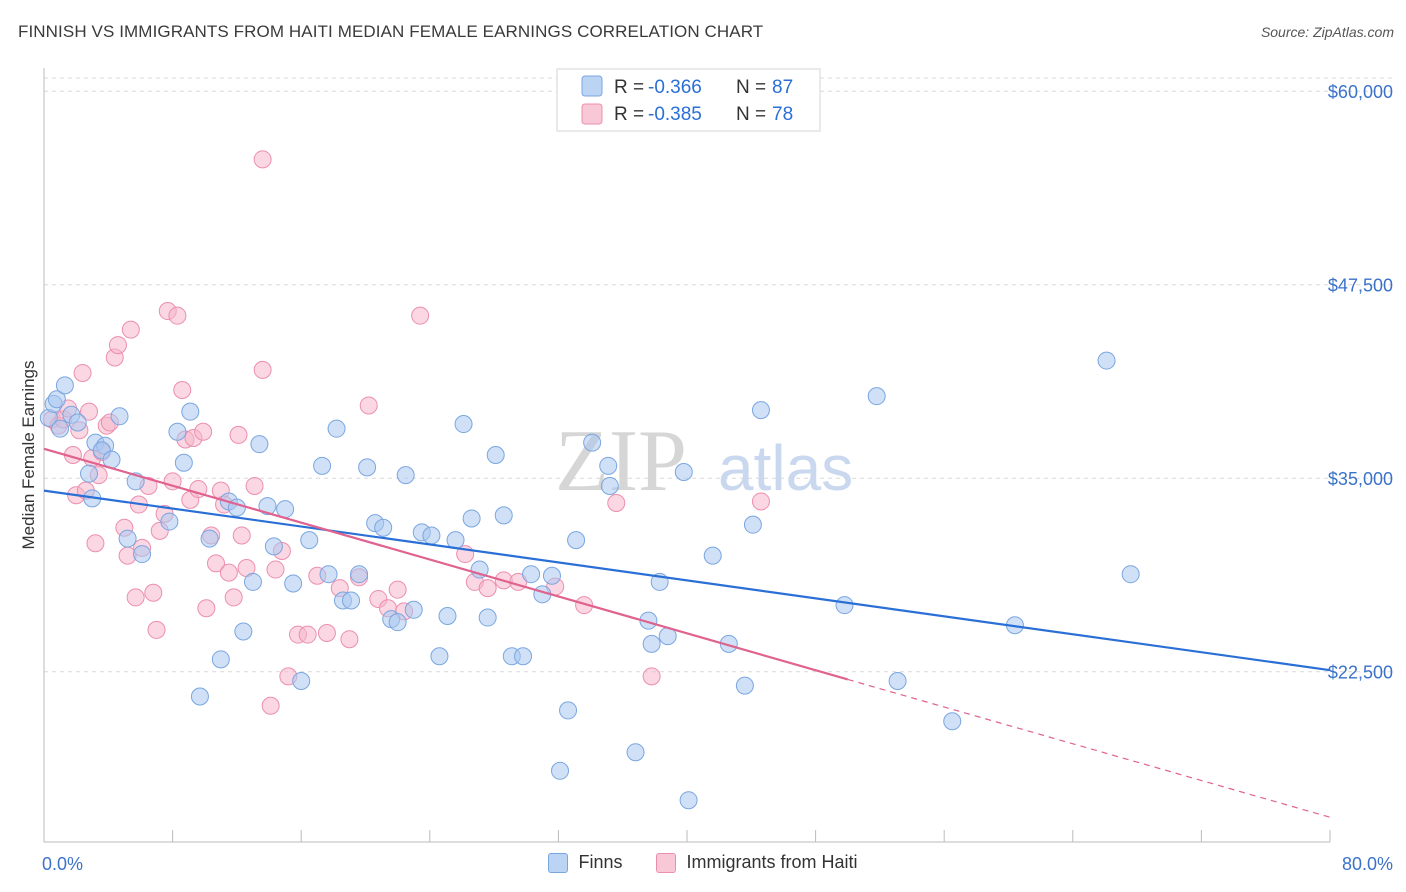 The height and width of the screenshot is (892, 1406). Describe the element at coordinates (1360, 286) in the screenshot. I see `y-tick-label: $47,500` at that location.